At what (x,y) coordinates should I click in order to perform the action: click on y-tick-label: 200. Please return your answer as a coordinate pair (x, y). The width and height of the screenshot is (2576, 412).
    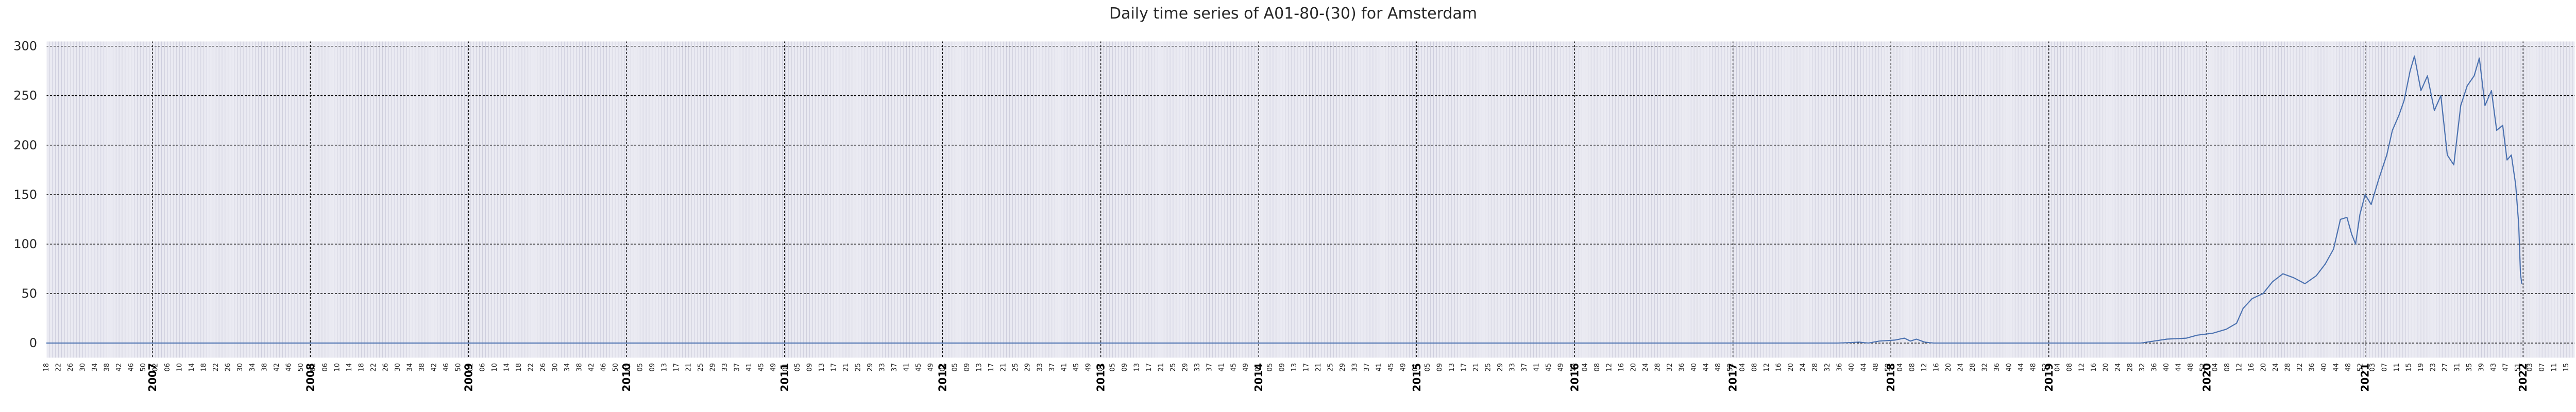
    Looking at the image, I should click on (25, 145).